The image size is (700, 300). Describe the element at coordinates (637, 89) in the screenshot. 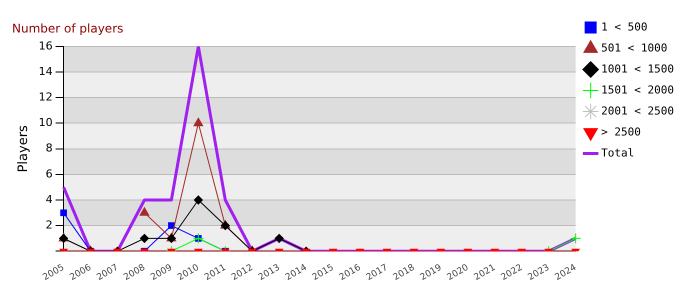

I see `legend-label: 1501 < 2000` at that location.